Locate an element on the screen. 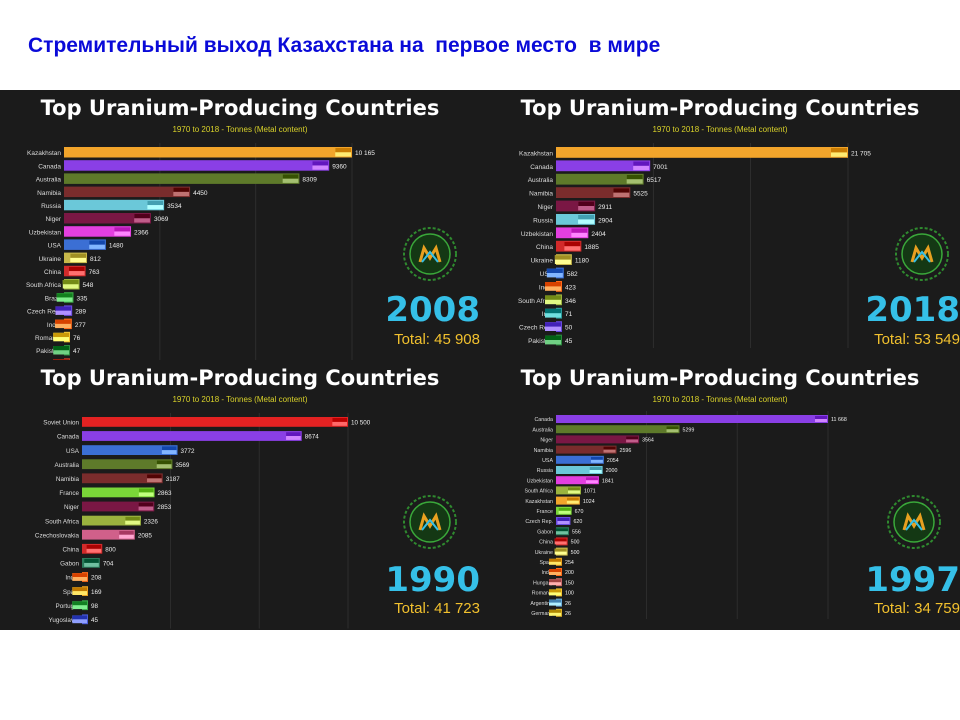 The height and width of the screenshot is (720, 960). category-label: Romania is located at coordinates (542, 594).